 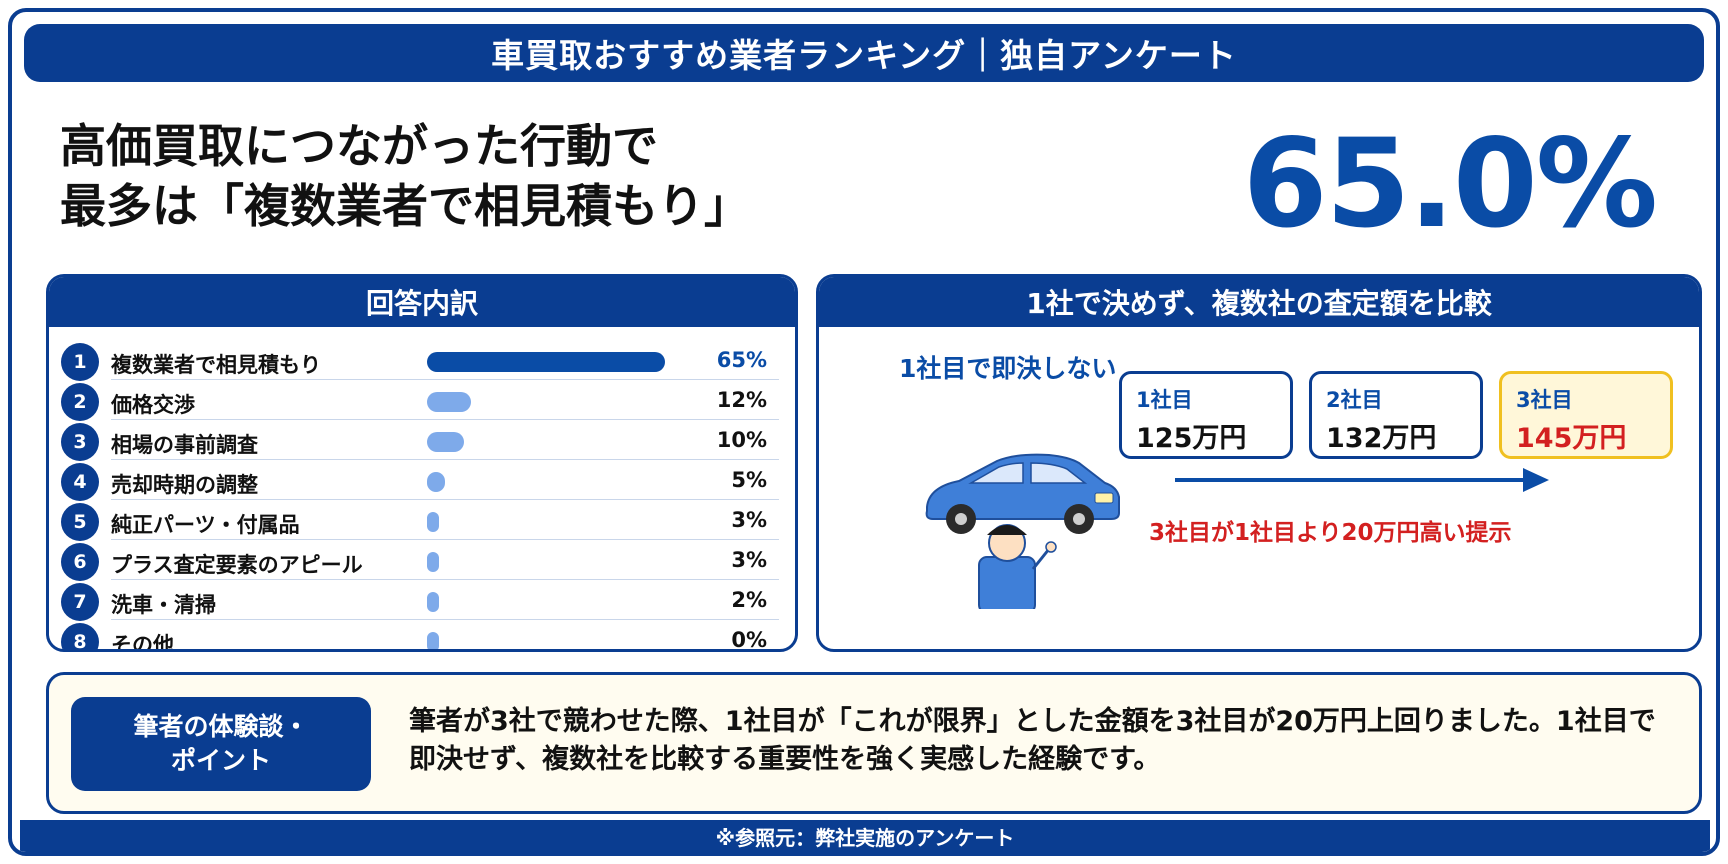 I want to click on rank-badge: 8, so click(x=80, y=636).